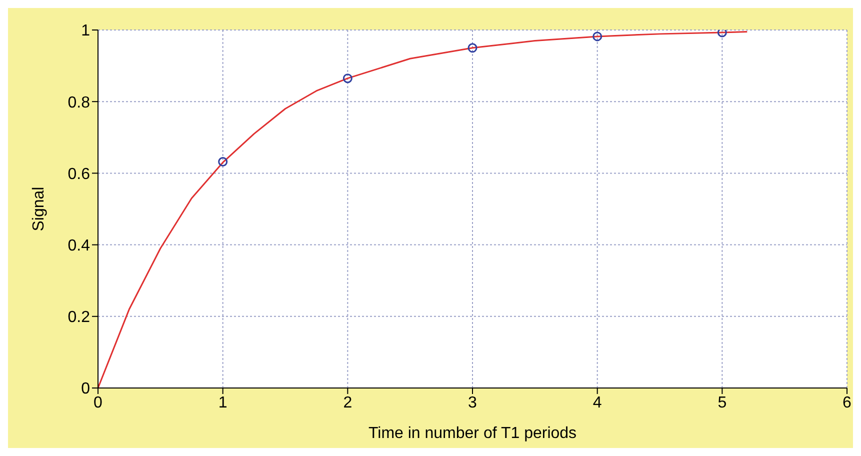 This screenshot has width=861, height=456. What do you see at coordinates (98, 403) in the screenshot?
I see `x-tick-label: 0` at bounding box center [98, 403].